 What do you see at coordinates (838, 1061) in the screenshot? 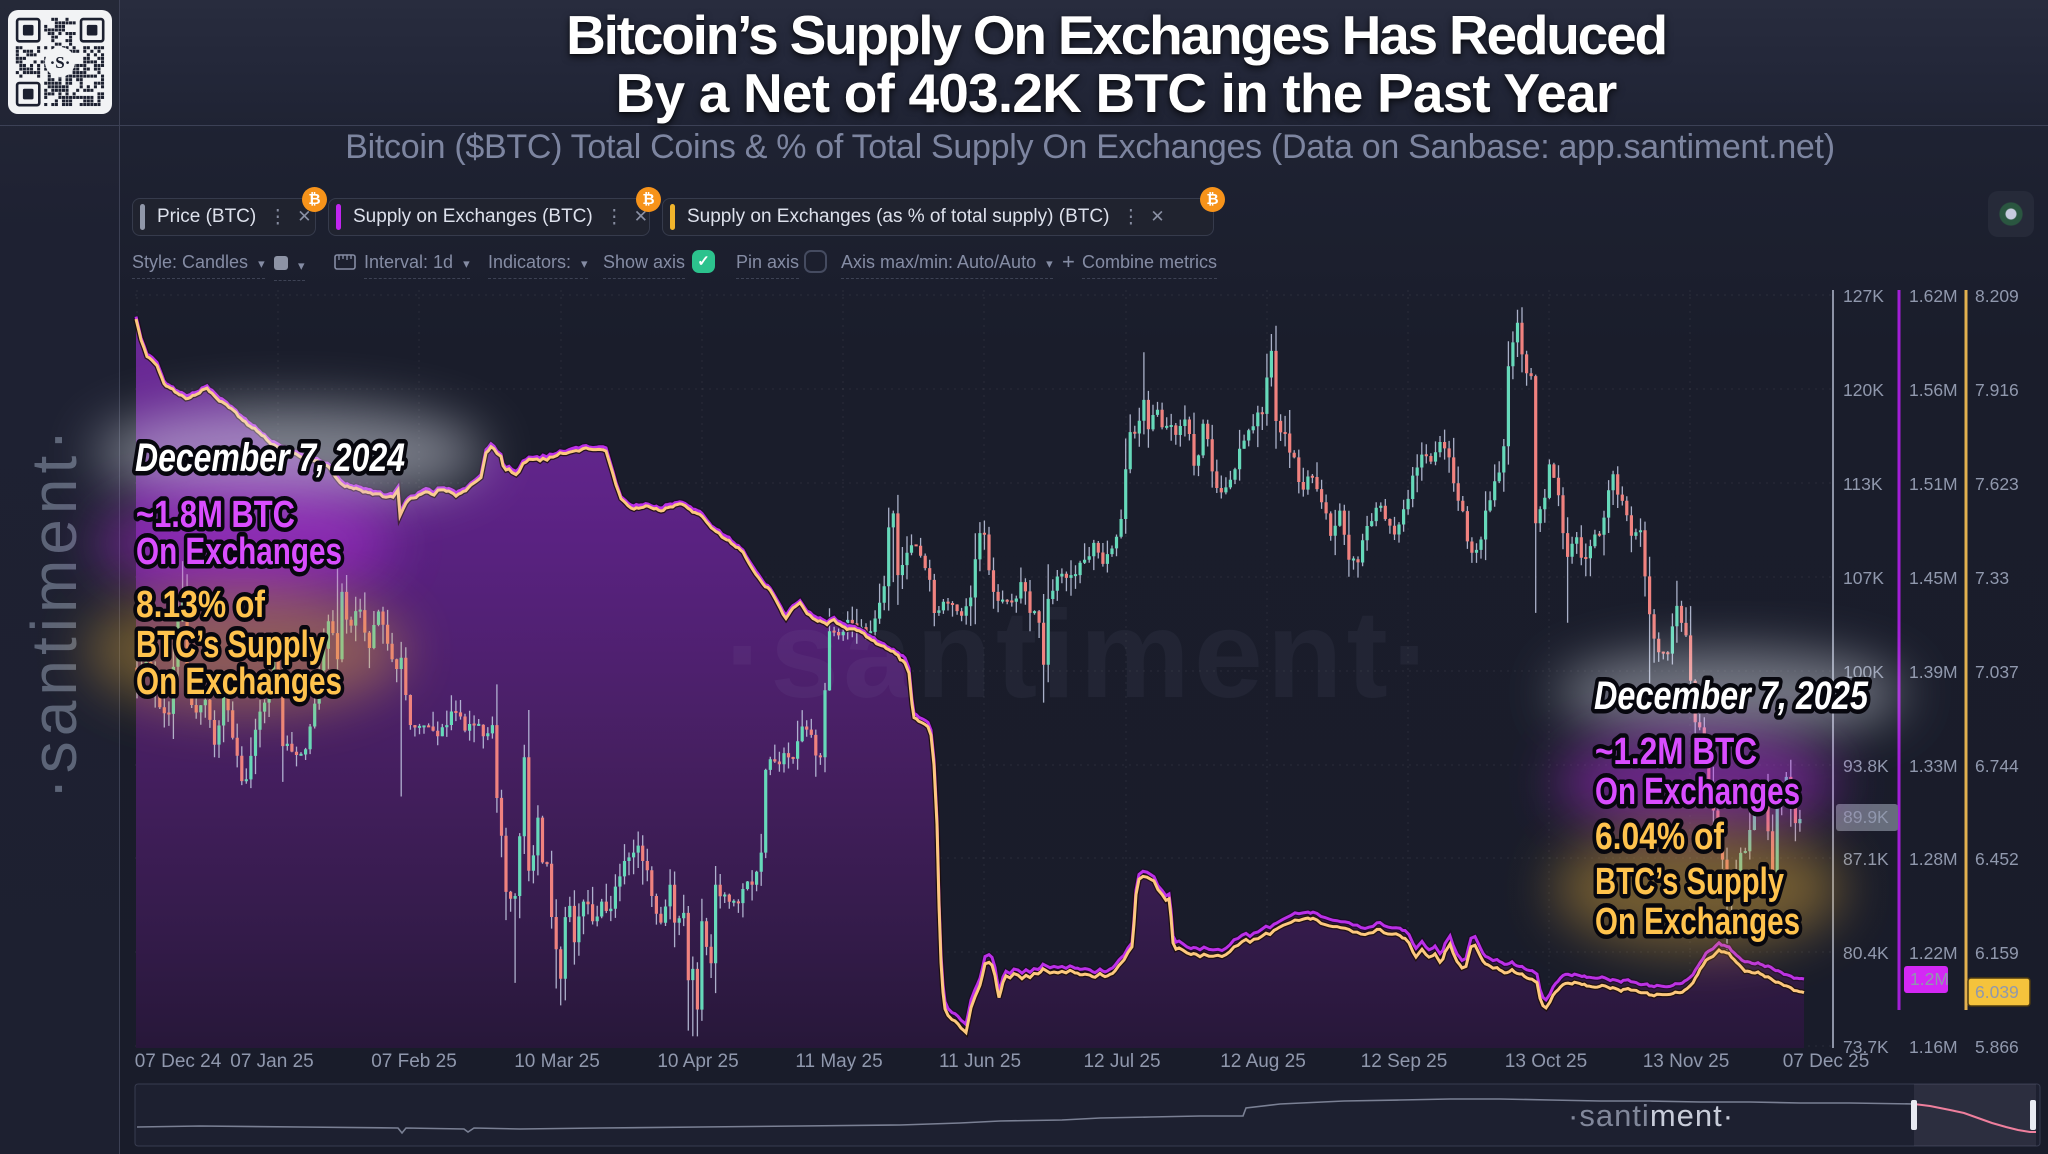
I see `svg-text: 11 May 25` at bounding box center [838, 1061].